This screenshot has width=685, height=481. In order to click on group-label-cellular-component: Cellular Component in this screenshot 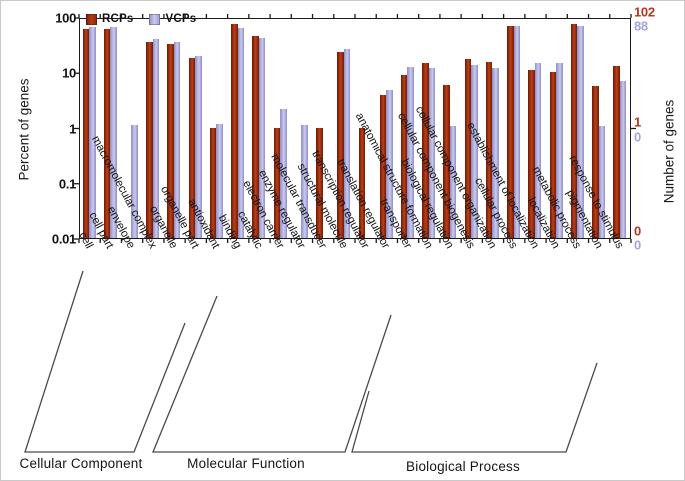, I will do `click(81, 463)`.